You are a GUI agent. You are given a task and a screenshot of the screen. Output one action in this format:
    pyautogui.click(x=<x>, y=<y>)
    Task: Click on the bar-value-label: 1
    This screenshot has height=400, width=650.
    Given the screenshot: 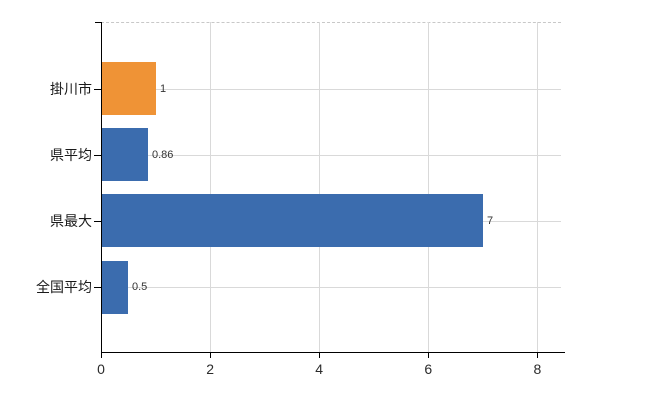 What is the action you would take?
    pyautogui.click(x=163, y=89)
    